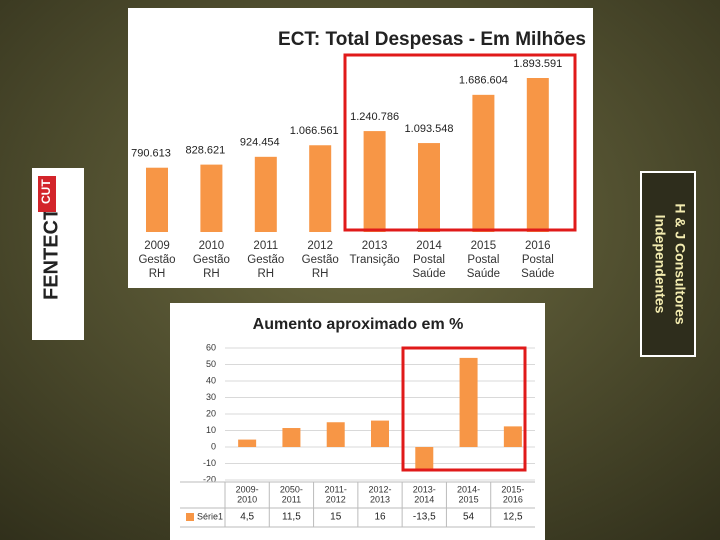 This screenshot has height=540, width=720. I want to click on legend-label: Série1, so click(210, 516).